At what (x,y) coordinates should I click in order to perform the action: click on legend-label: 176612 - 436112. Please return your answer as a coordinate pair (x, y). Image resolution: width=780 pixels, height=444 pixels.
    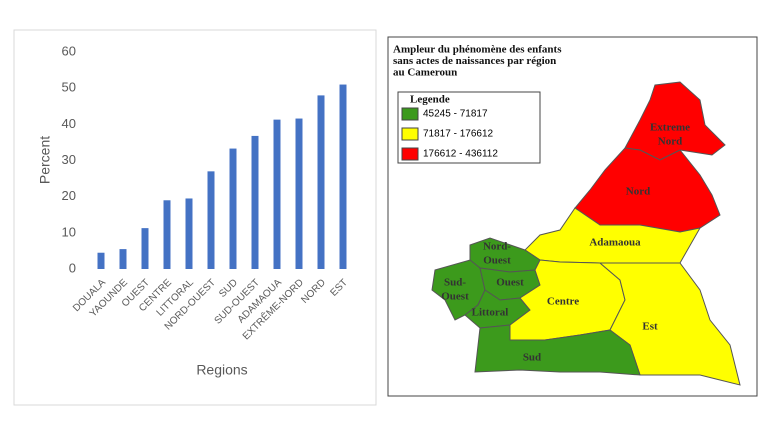
    Looking at the image, I should click on (460, 154).